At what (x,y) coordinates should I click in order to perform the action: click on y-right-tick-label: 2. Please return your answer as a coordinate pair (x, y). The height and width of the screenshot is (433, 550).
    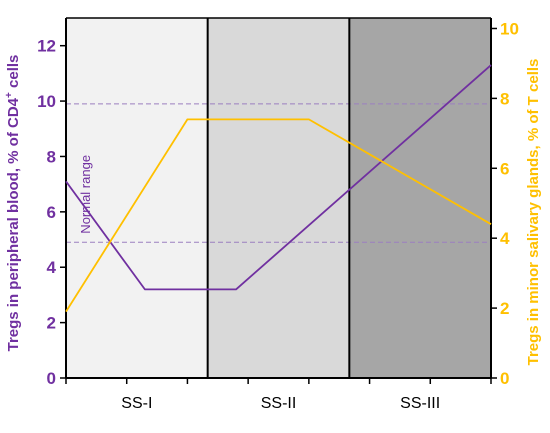
    Looking at the image, I should click on (504, 308).